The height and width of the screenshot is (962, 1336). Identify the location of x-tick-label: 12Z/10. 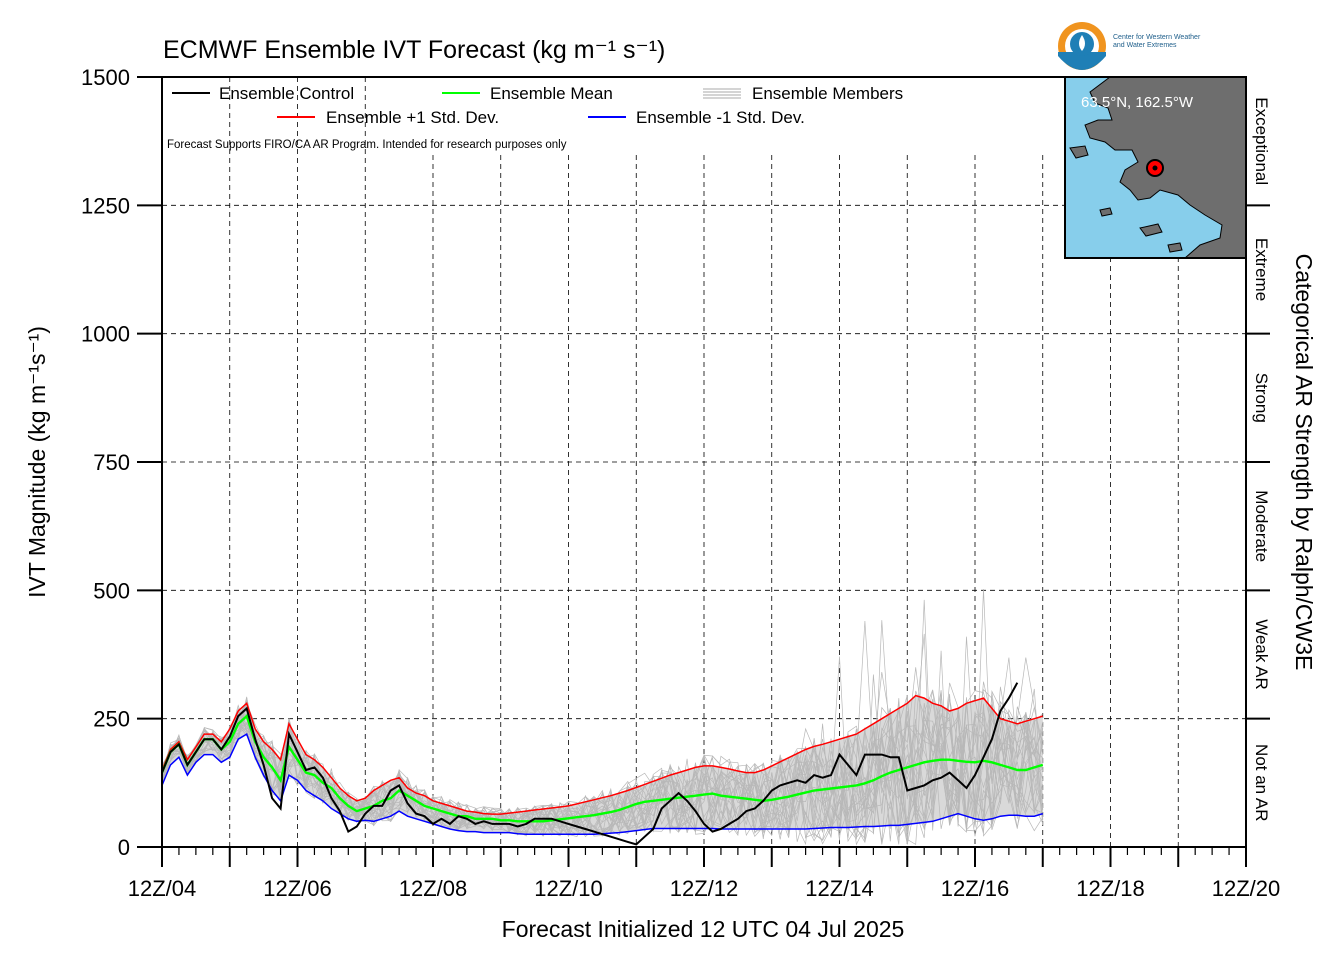
(568, 888).